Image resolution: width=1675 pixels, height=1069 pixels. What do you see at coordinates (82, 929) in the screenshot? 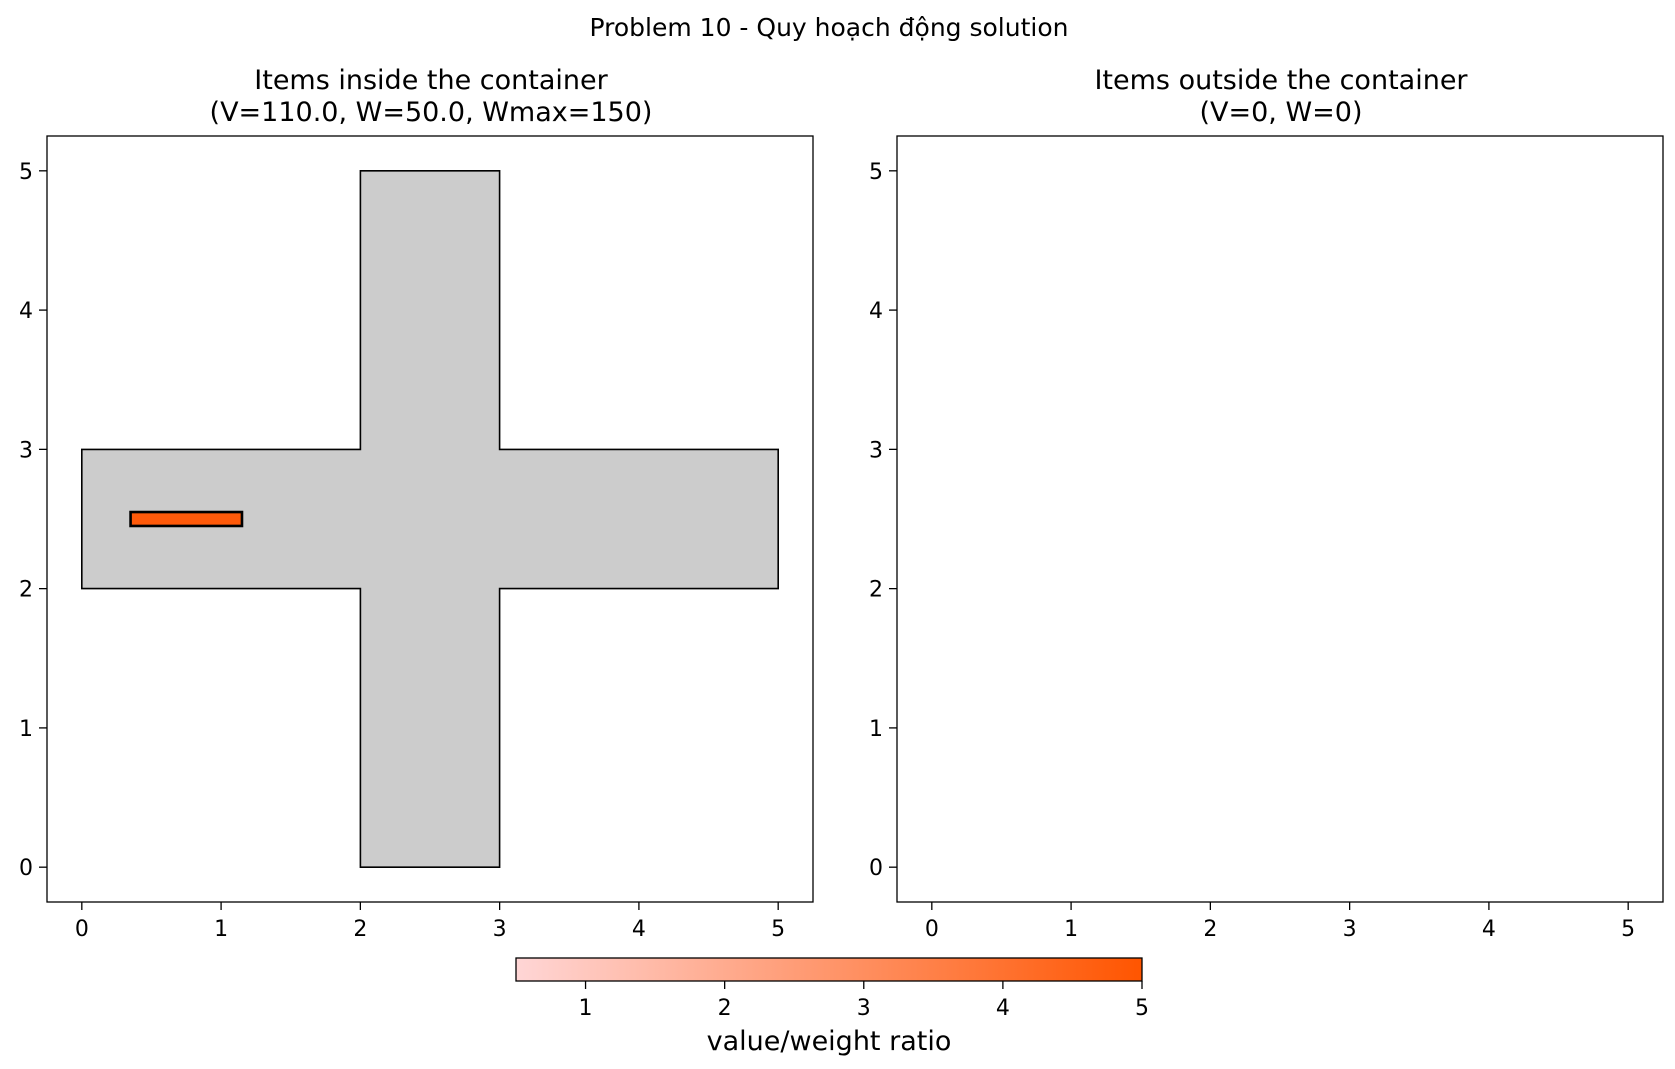
I see `left-xtick-label-0: 0` at bounding box center [82, 929].